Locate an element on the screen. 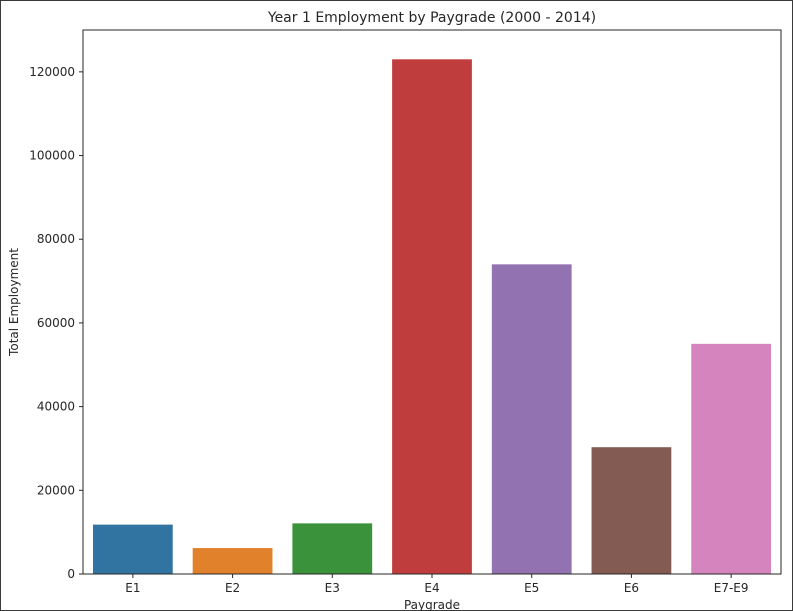 The width and height of the screenshot is (793, 611). y-axis-ticks: 0 20000 40000 60000 80000 100000 120000 is located at coordinates (56, 323).